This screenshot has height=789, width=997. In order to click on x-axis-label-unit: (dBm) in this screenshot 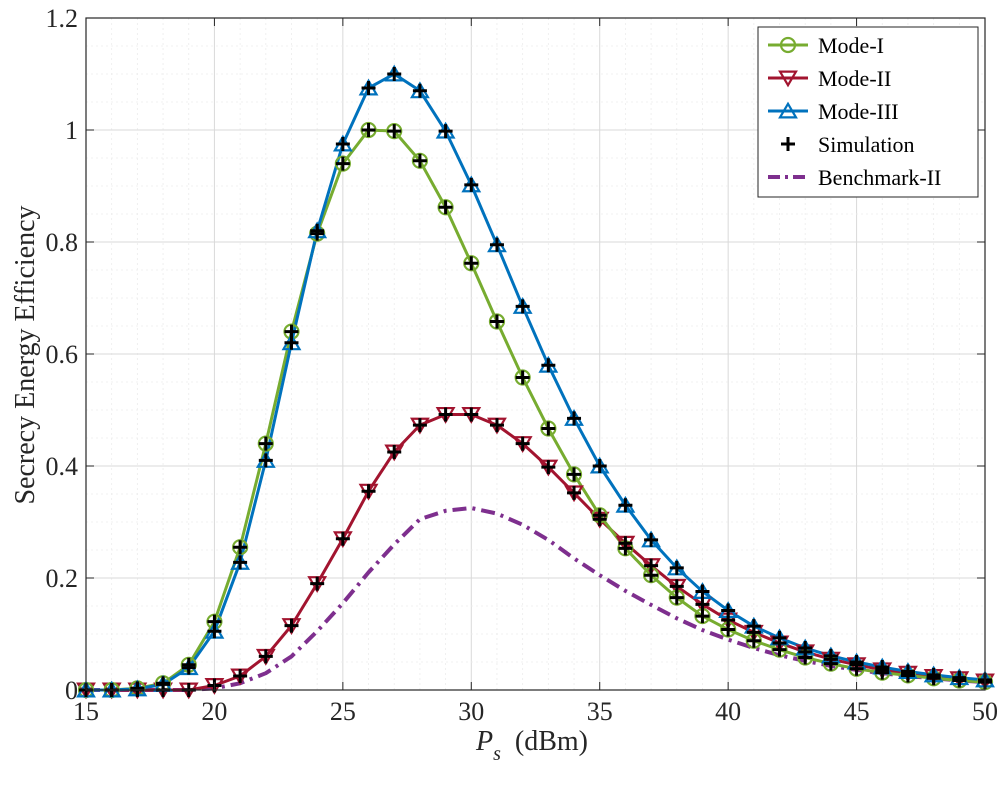, I will do `click(551, 741)`.